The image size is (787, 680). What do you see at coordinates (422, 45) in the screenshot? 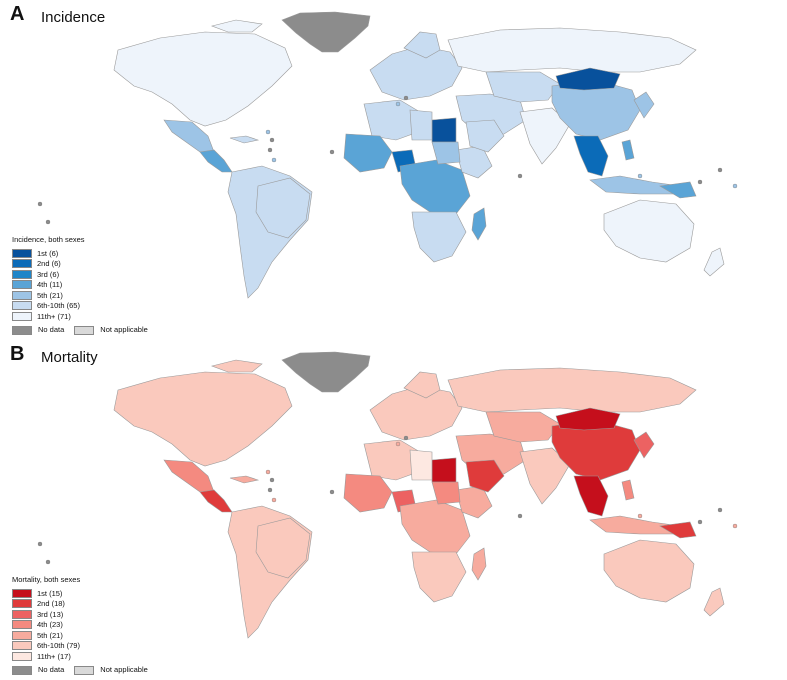
I see `country-region-scandinavia` at bounding box center [422, 45].